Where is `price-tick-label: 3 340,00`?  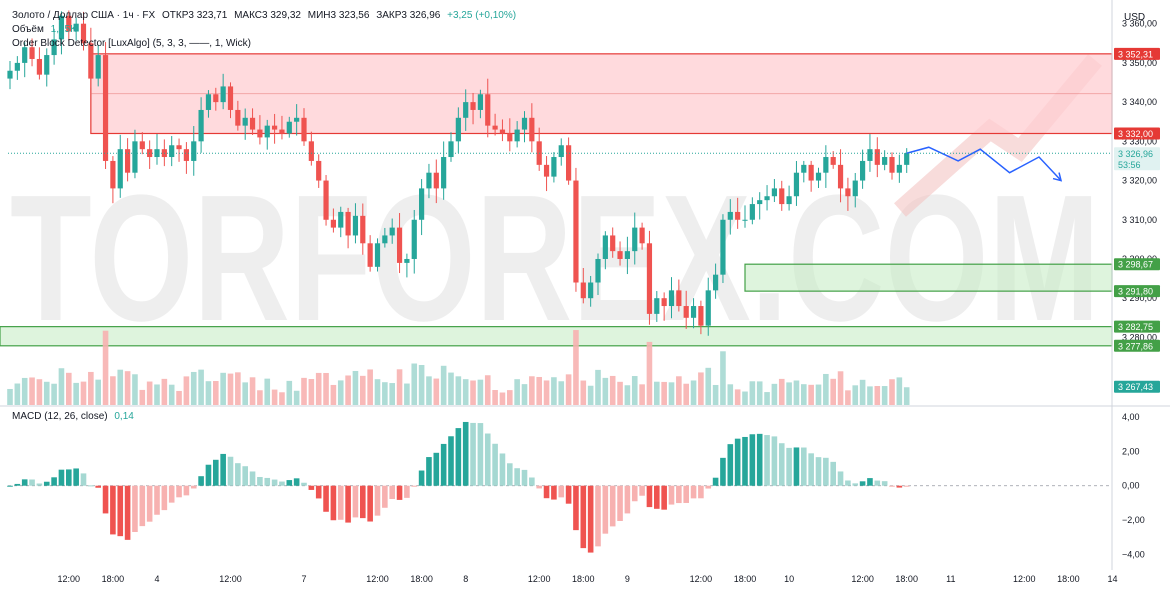
price-tick-label: 3 340,00 is located at coordinates (1139, 102).